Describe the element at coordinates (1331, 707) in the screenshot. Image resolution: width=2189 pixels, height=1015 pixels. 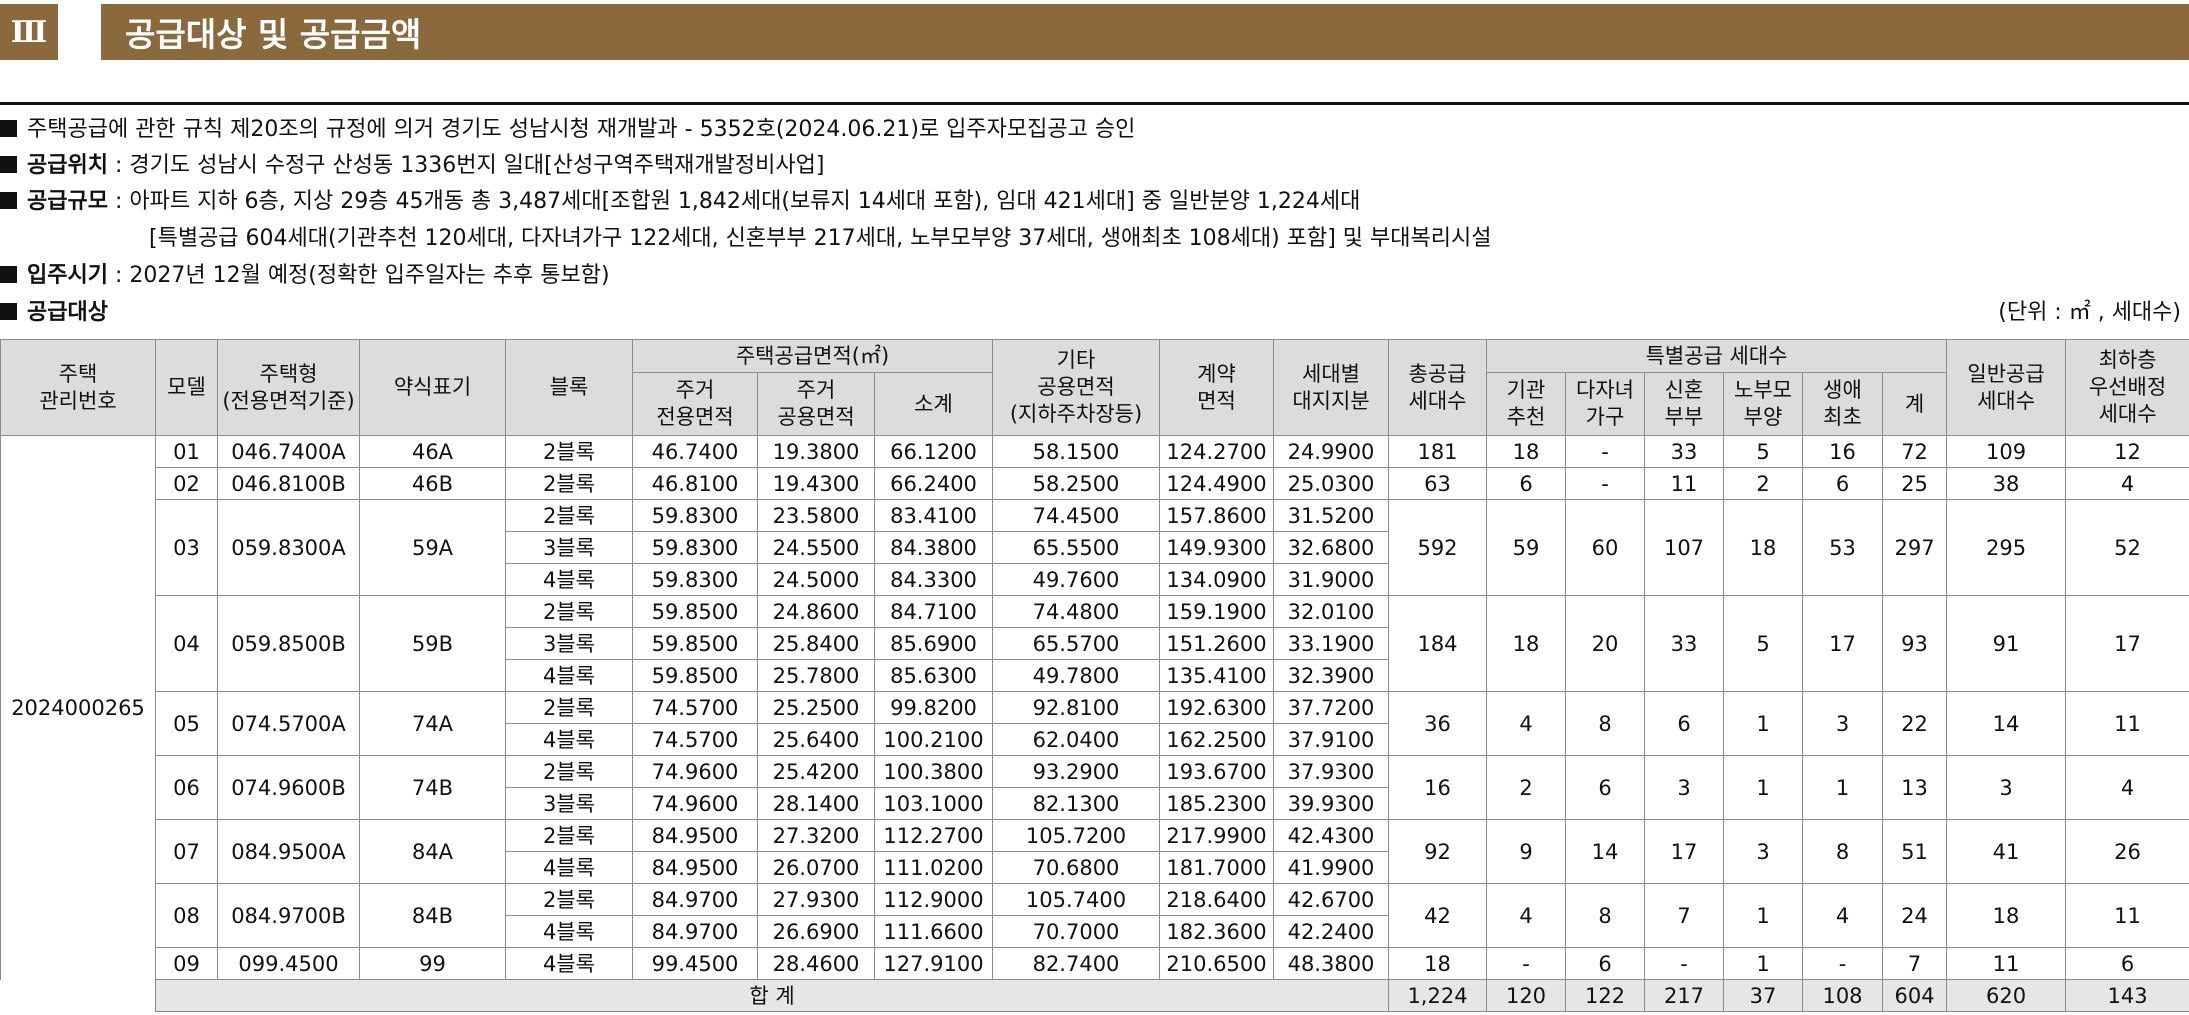
I see `land-share-cell: 37.7200` at that location.